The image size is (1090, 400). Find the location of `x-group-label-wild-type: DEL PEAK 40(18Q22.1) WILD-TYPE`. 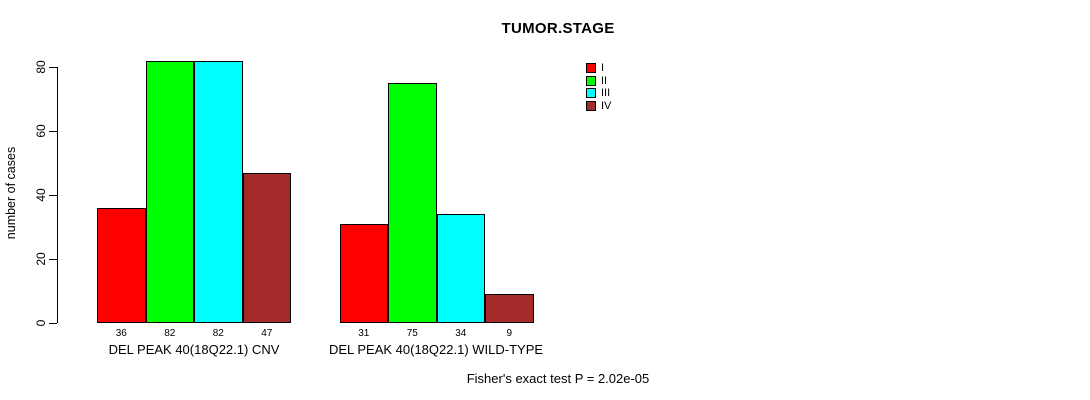

x-group-label-wild-type: DEL PEAK 40(18Q22.1) WILD-TYPE is located at coordinates (436, 349).